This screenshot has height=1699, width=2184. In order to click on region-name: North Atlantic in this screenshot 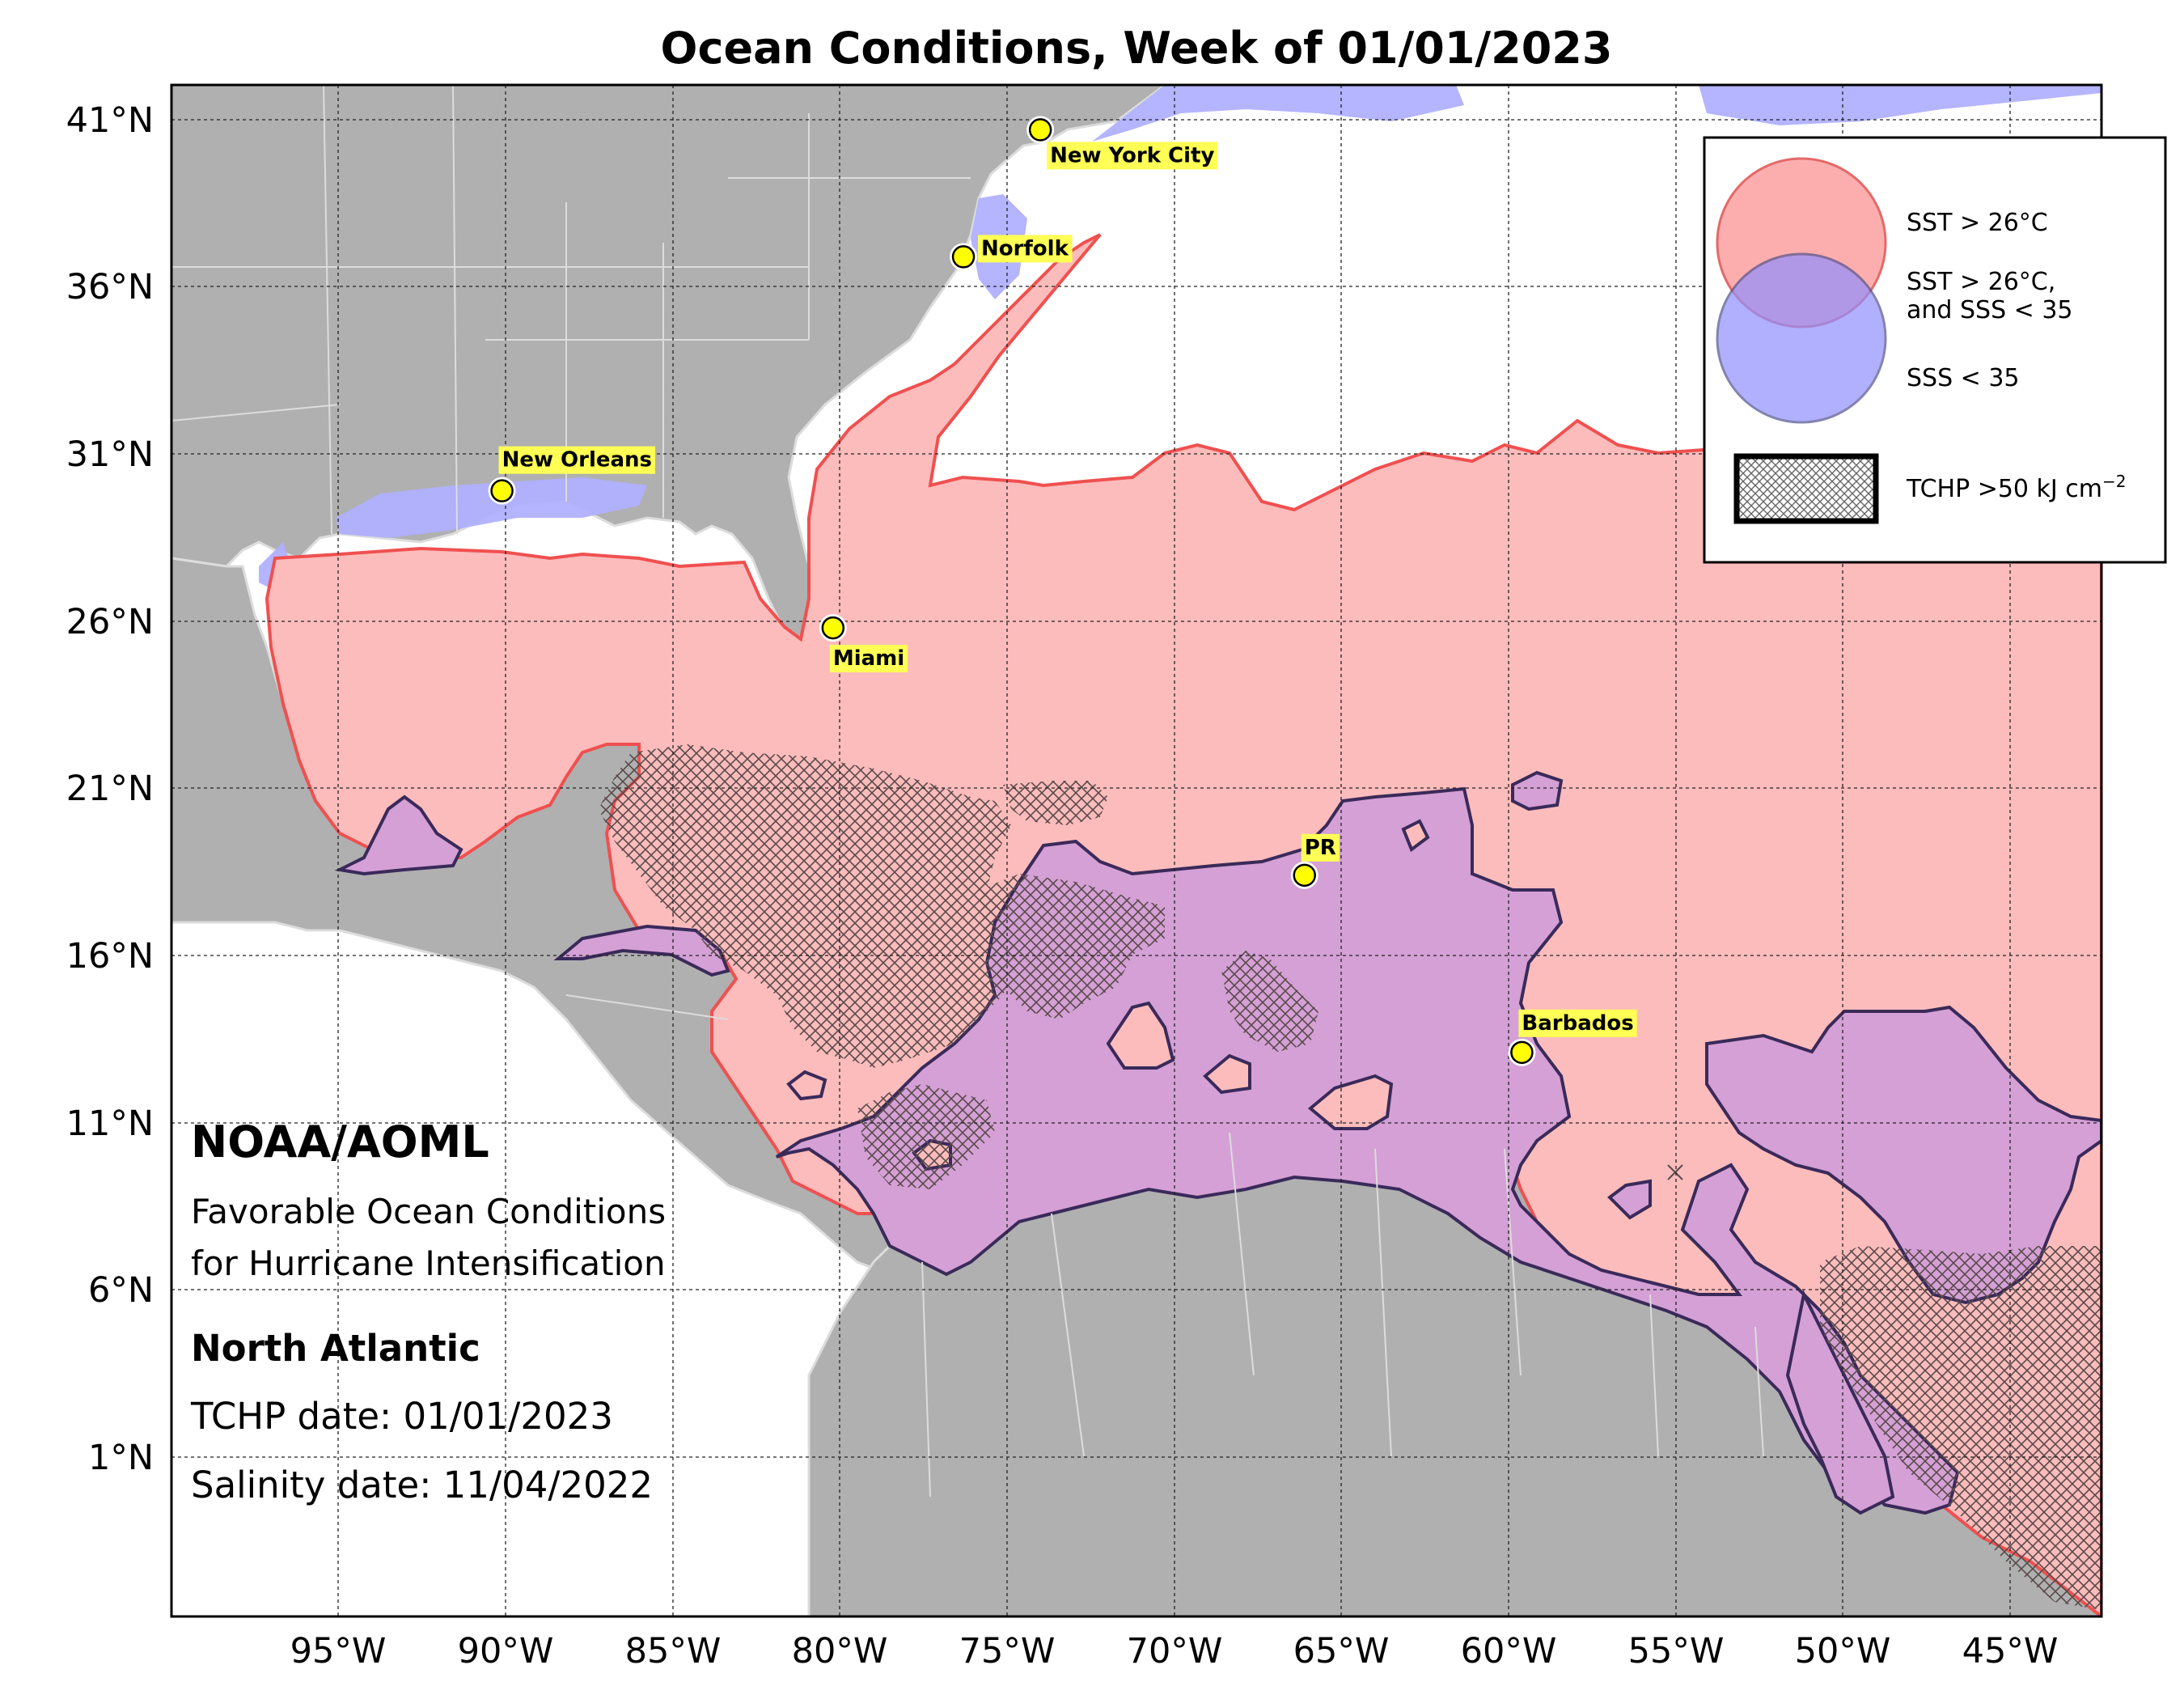, I will do `click(336, 1348)`.